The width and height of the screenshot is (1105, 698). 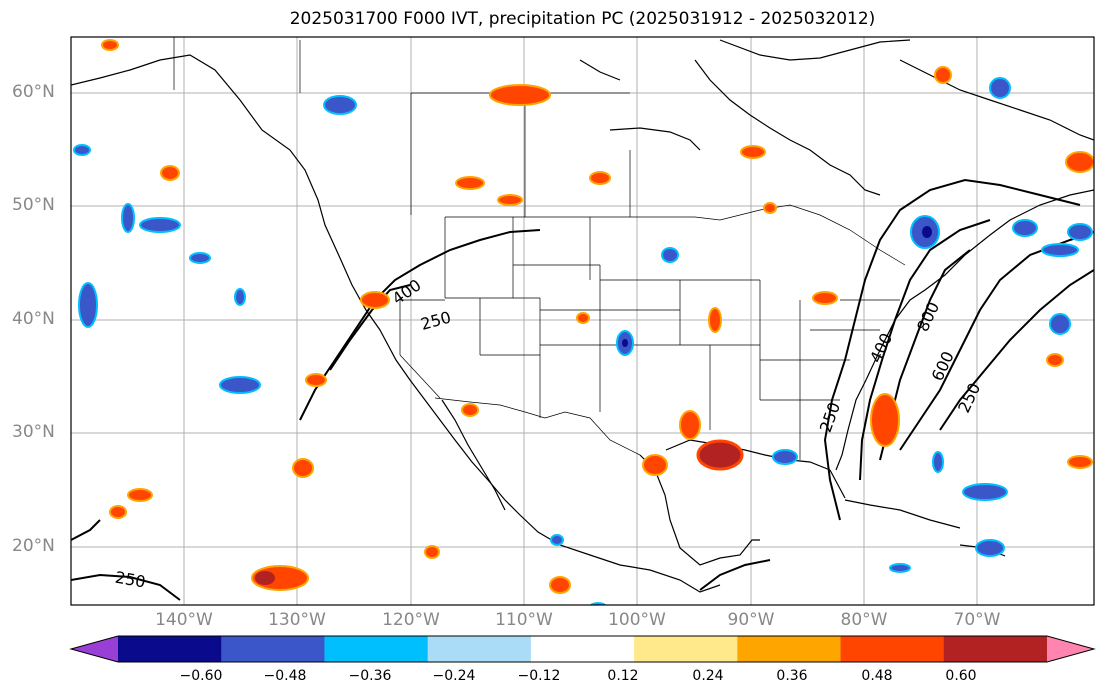 I want to click on colorbar-label: −0.36, so click(x=370, y=676).